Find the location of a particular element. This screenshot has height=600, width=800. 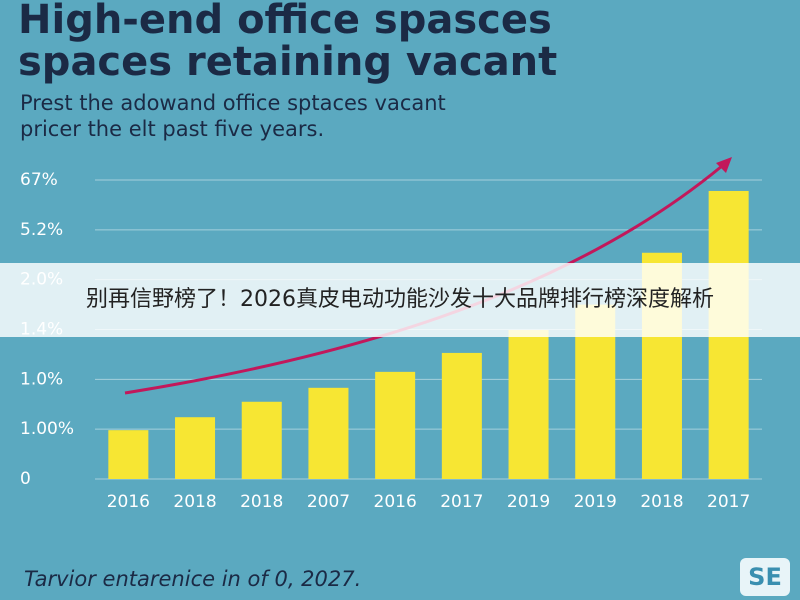

logo-box is located at coordinates (765, 577).